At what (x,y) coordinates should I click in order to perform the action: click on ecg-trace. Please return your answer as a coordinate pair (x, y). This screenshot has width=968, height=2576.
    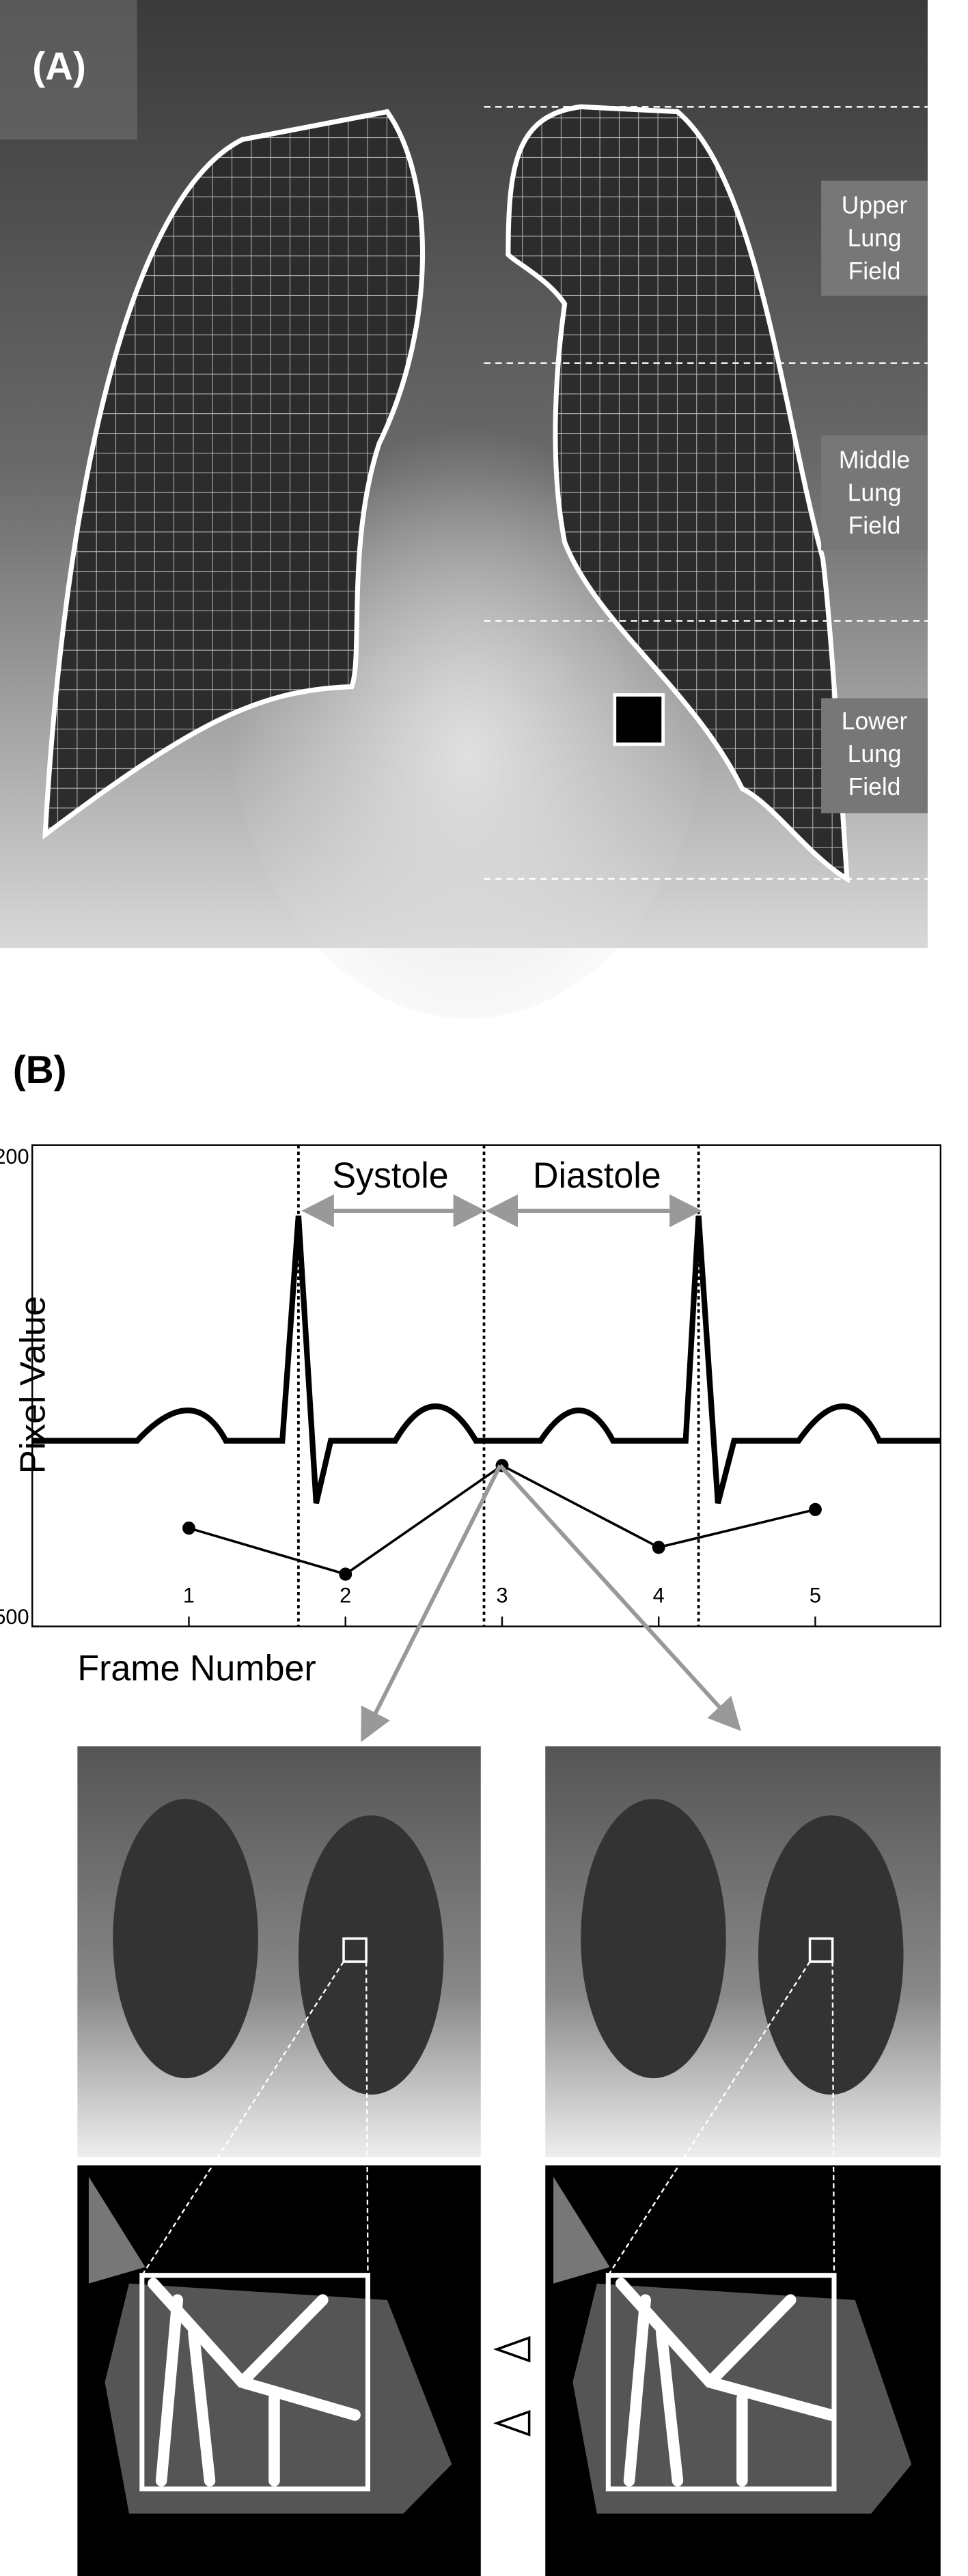
    Looking at the image, I should click on (487, 1359).